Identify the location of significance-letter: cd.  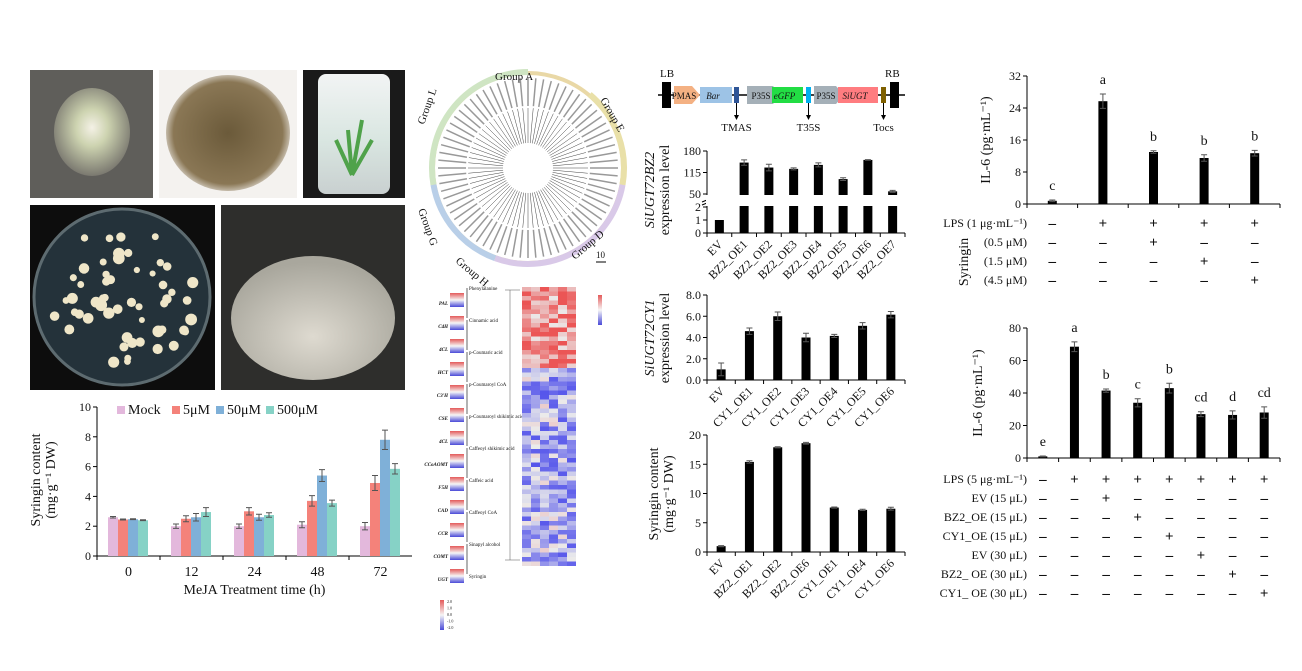
(1200, 398).